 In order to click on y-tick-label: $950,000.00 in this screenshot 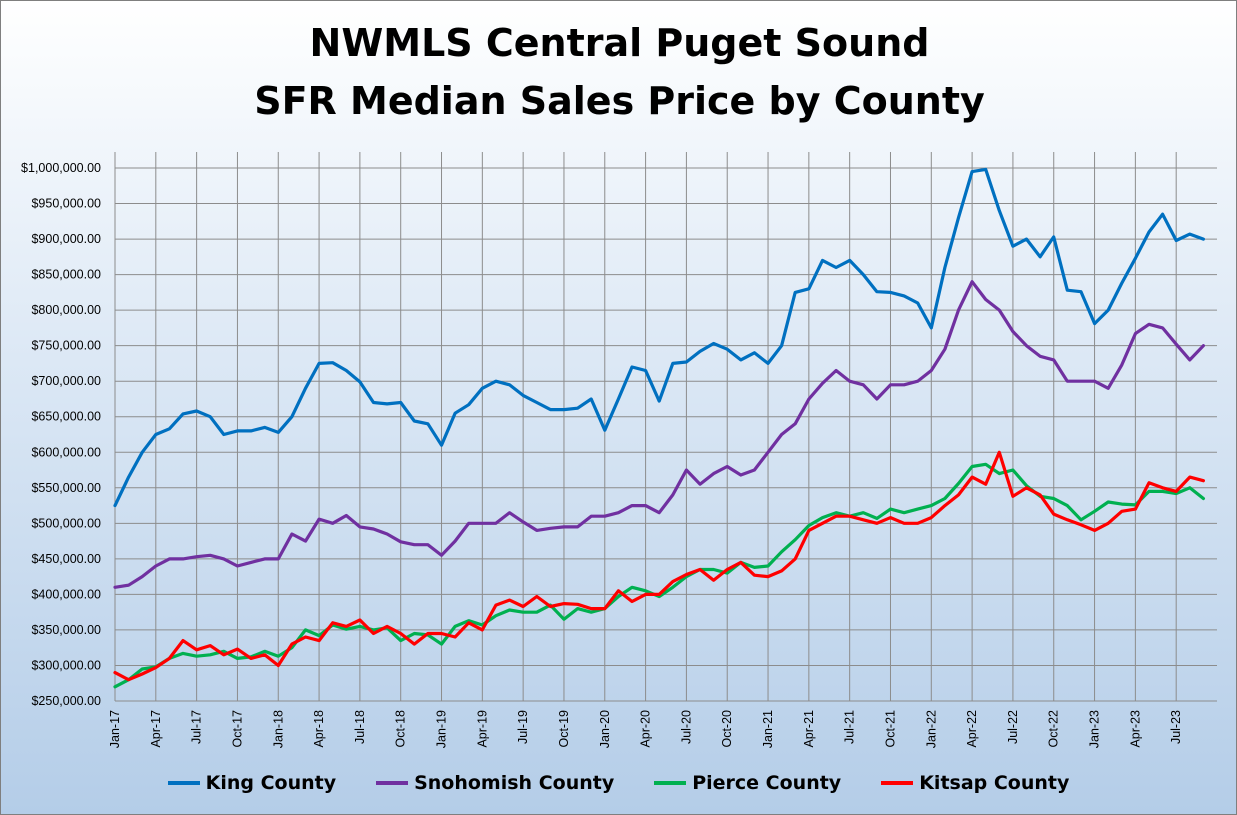, I will do `click(66, 204)`.